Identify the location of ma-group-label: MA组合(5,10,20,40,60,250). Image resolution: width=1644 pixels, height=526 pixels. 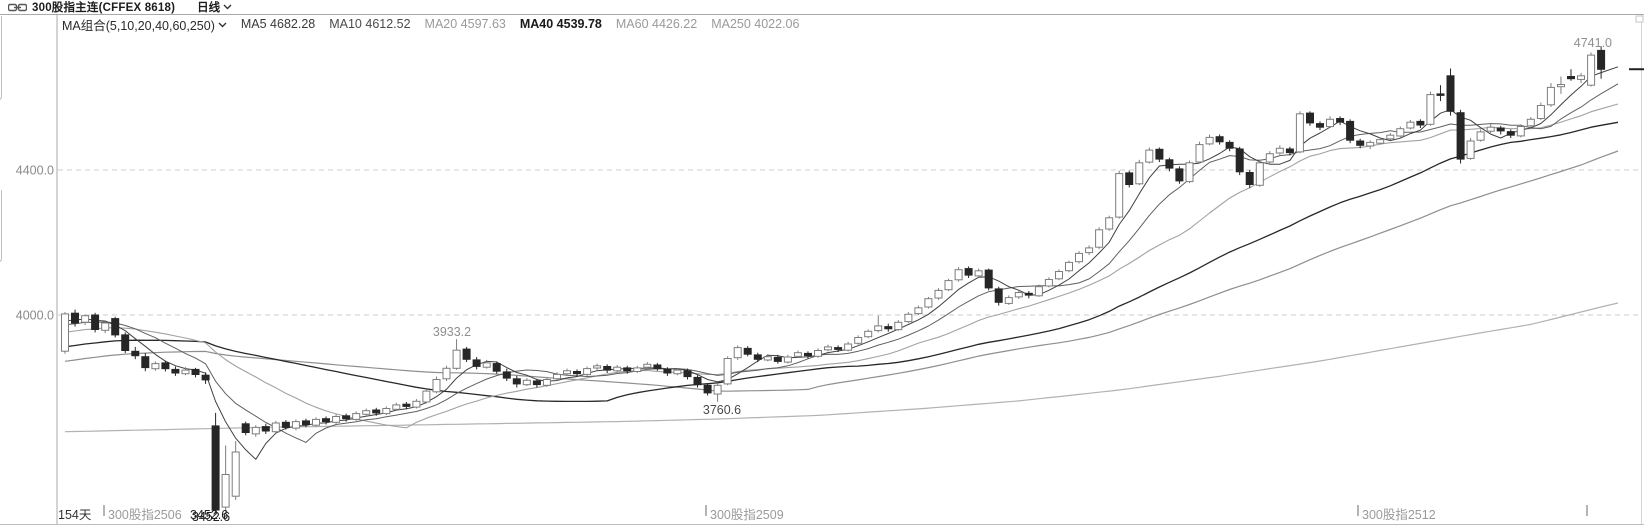
(138, 25).